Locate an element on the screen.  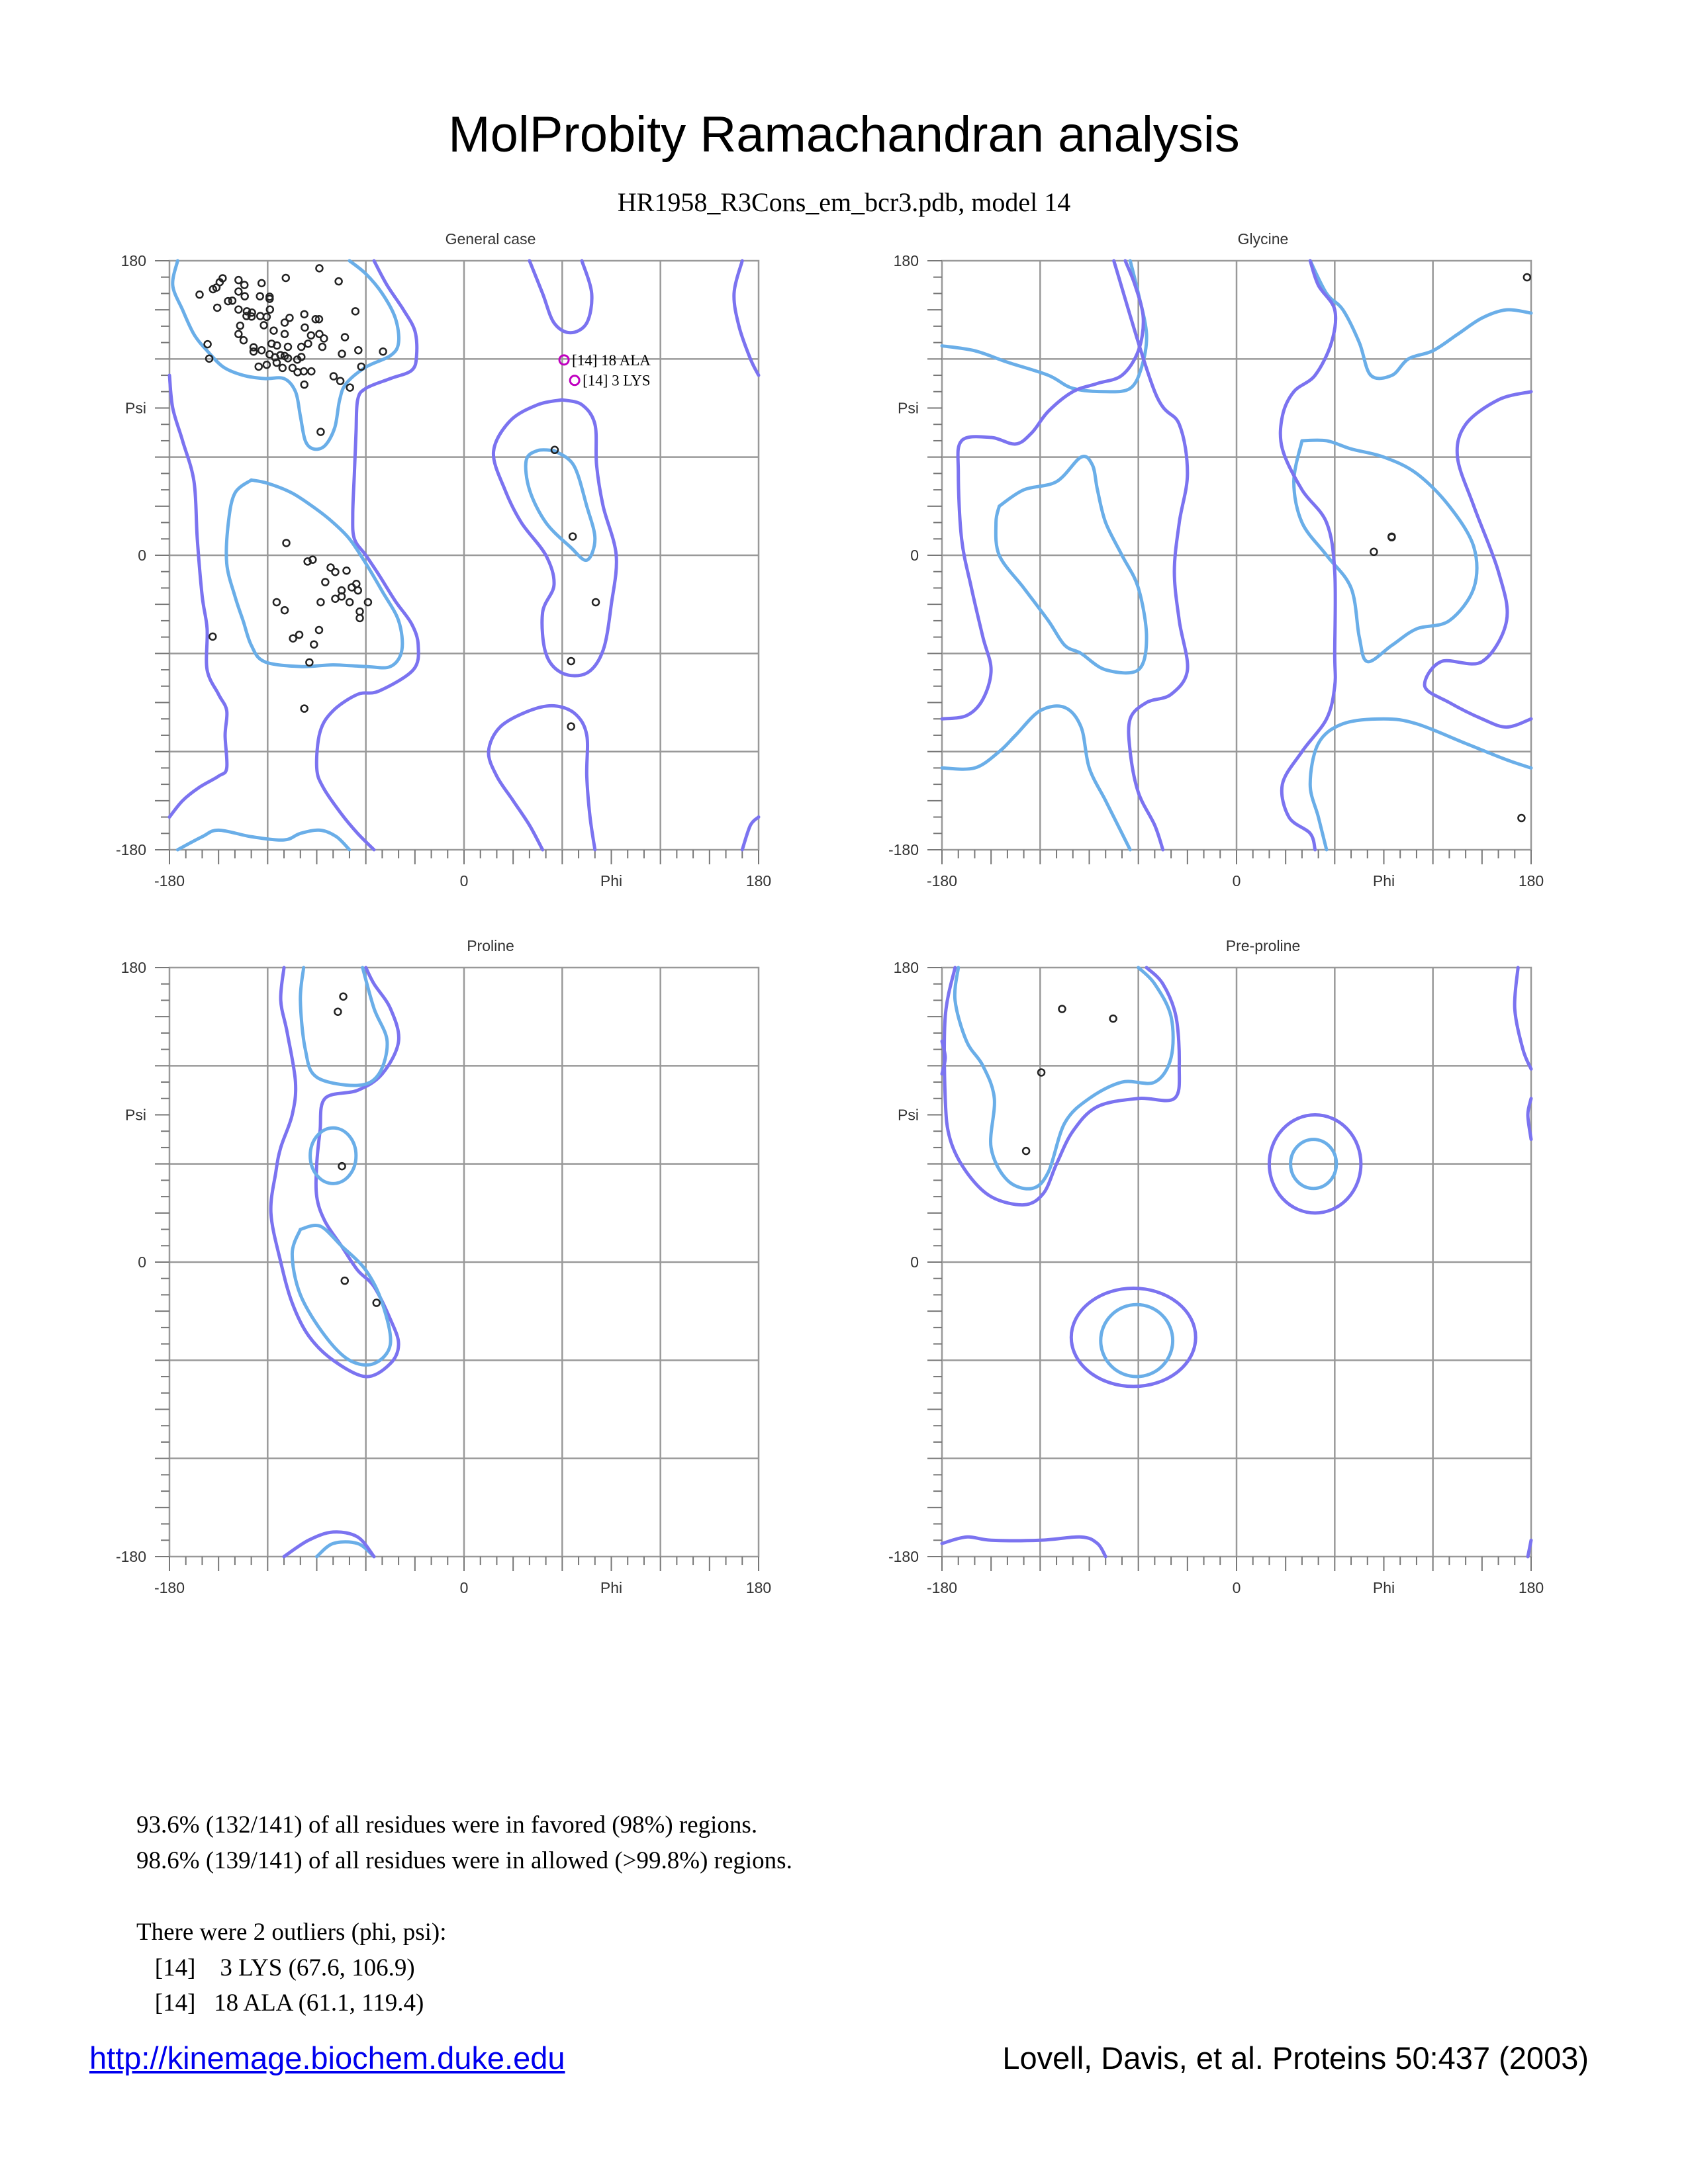
outlier-line: [14] 3 LYS (67.6, 106.9) is located at coordinates (275, 1968).